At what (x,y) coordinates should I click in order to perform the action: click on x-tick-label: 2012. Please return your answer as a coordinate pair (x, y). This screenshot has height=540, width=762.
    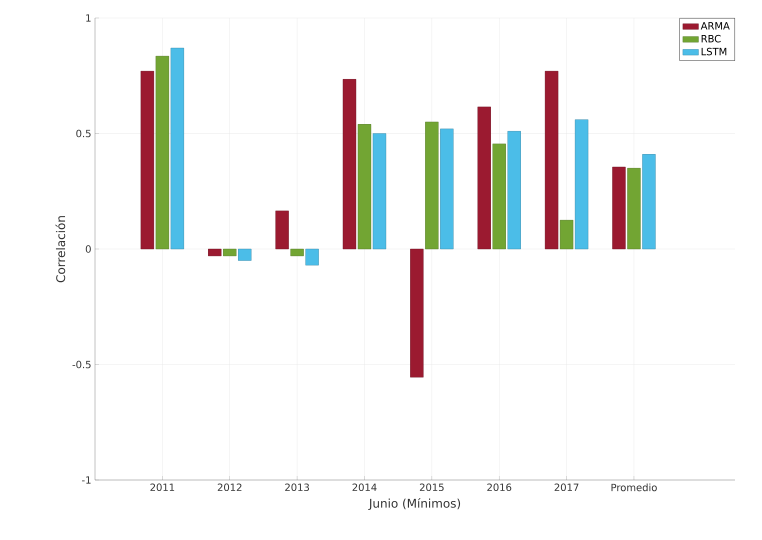
    Looking at the image, I should click on (230, 488).